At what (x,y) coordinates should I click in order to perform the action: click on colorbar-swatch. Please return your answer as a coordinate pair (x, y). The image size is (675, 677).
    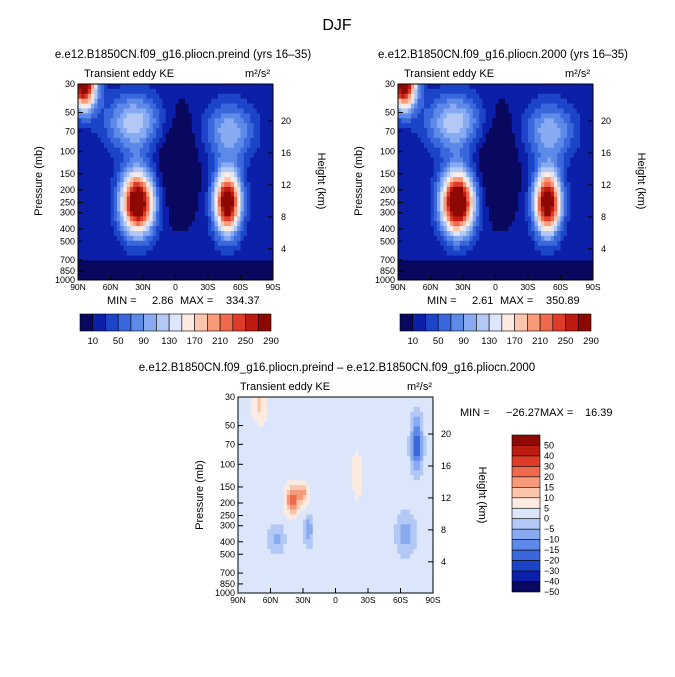
    Looking at the image, I should click on (175, 322).